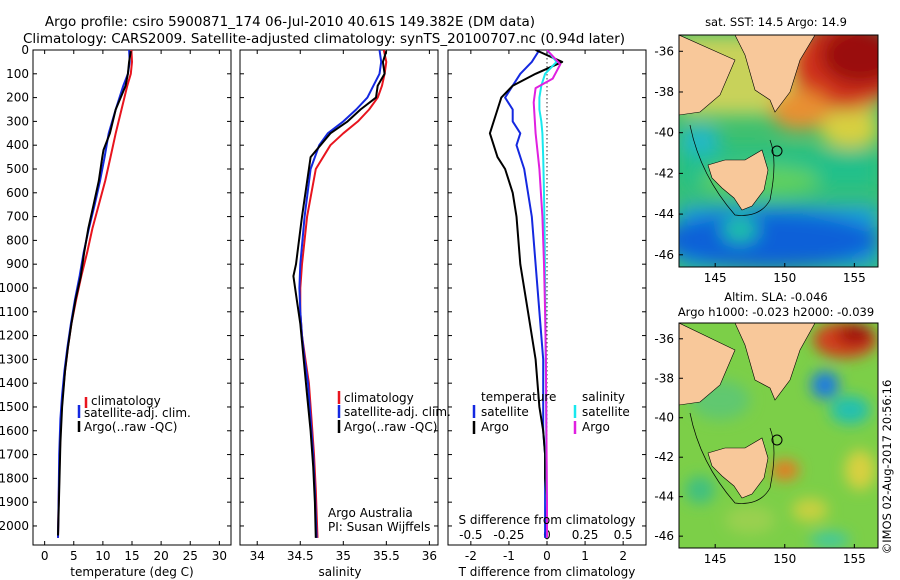  I want to click on y-tick-label: 1800, so click(14, 478).